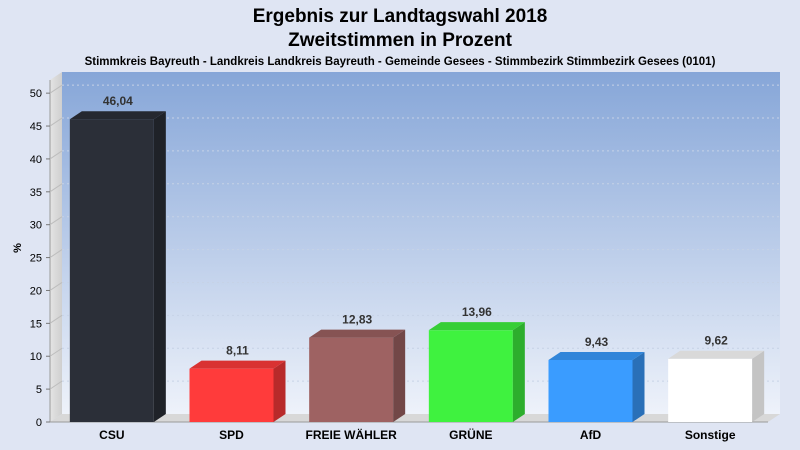  Describe the element at coordinates (591, 435) in the screenshot. I see `category-label: AfD` at that location.